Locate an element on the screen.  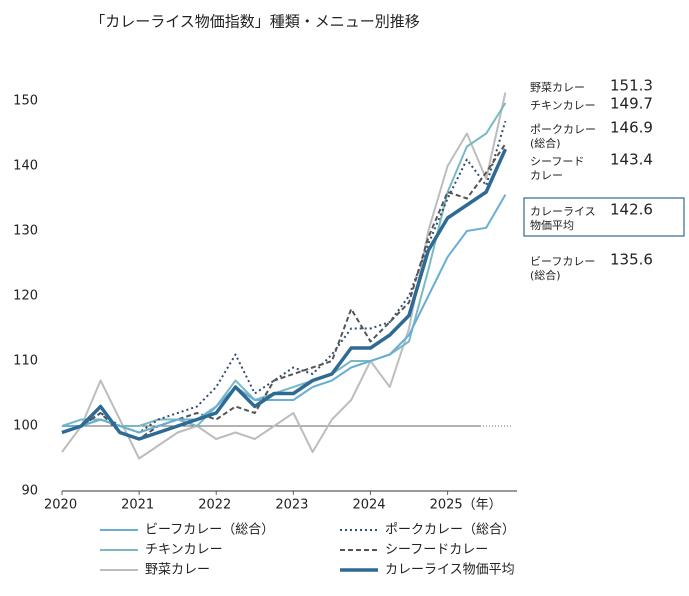
legend-label: 野菜カレー is located at coordinates (177, 570).